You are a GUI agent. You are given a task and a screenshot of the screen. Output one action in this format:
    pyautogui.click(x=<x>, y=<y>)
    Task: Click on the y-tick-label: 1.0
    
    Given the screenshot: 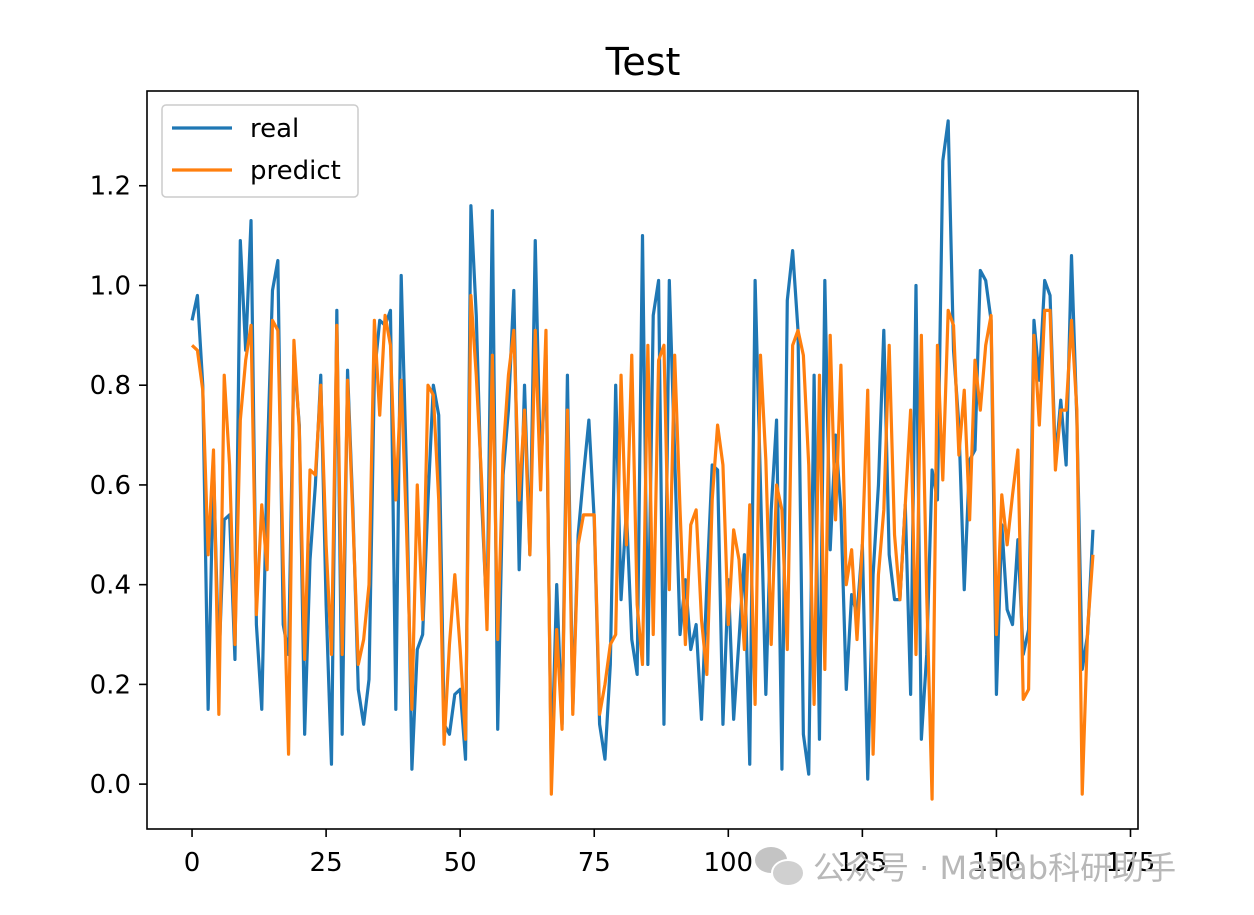 What is the action you would take?
    pyautogui.click(x=110, y=286)
    